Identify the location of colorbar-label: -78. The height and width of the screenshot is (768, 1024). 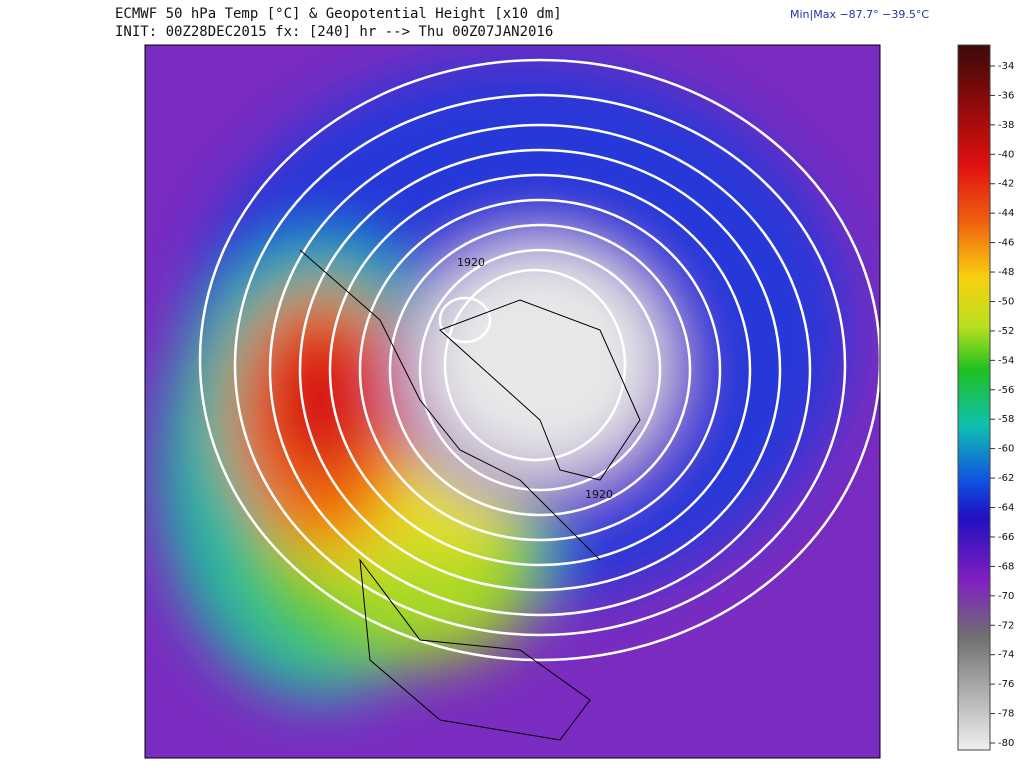
(1006, 714).